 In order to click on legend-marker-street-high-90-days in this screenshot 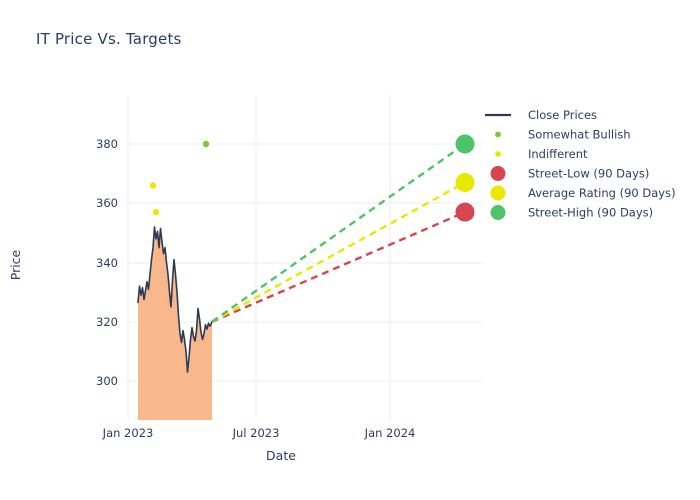, I will do `click(498, 212)`.